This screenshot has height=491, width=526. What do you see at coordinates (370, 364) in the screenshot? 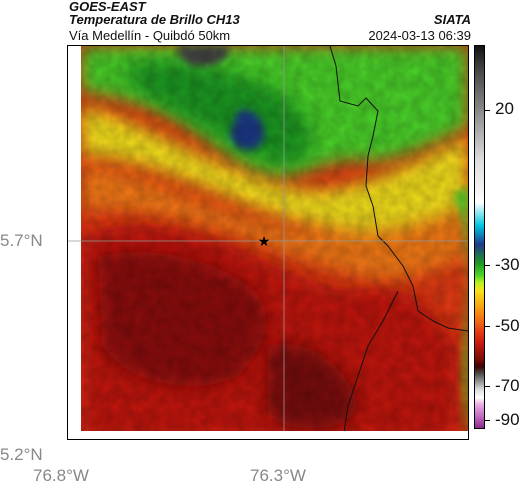
I see `border-line-secondary` at bounding box center [370, 364].